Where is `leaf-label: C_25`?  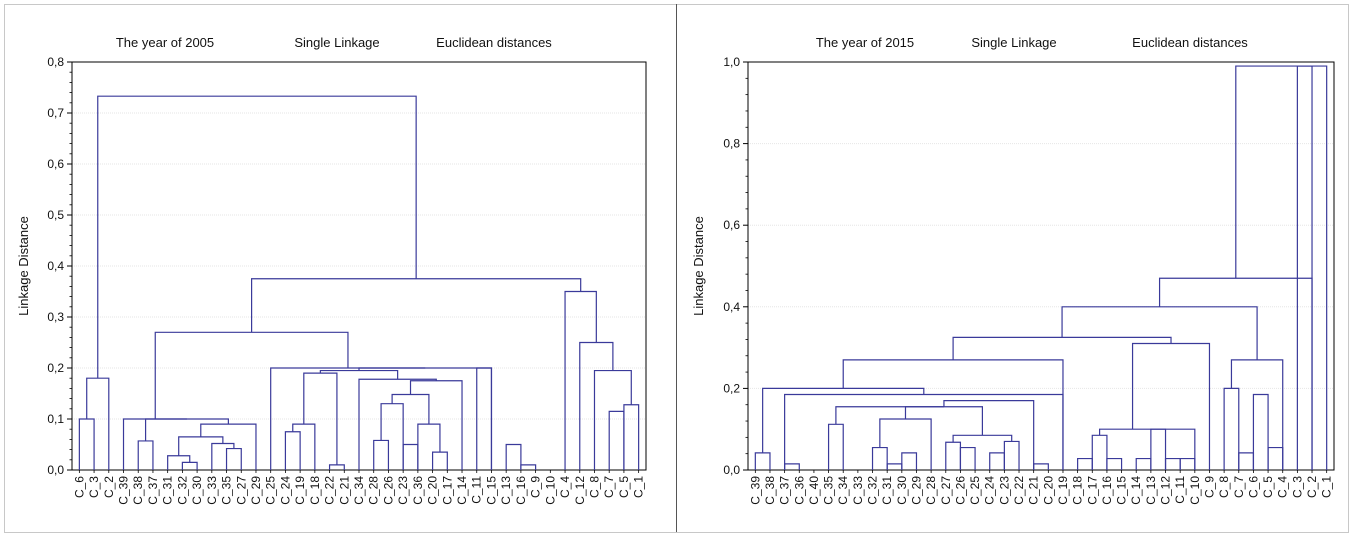
leaf-label: C_25 is located at coordinates (975, 490).